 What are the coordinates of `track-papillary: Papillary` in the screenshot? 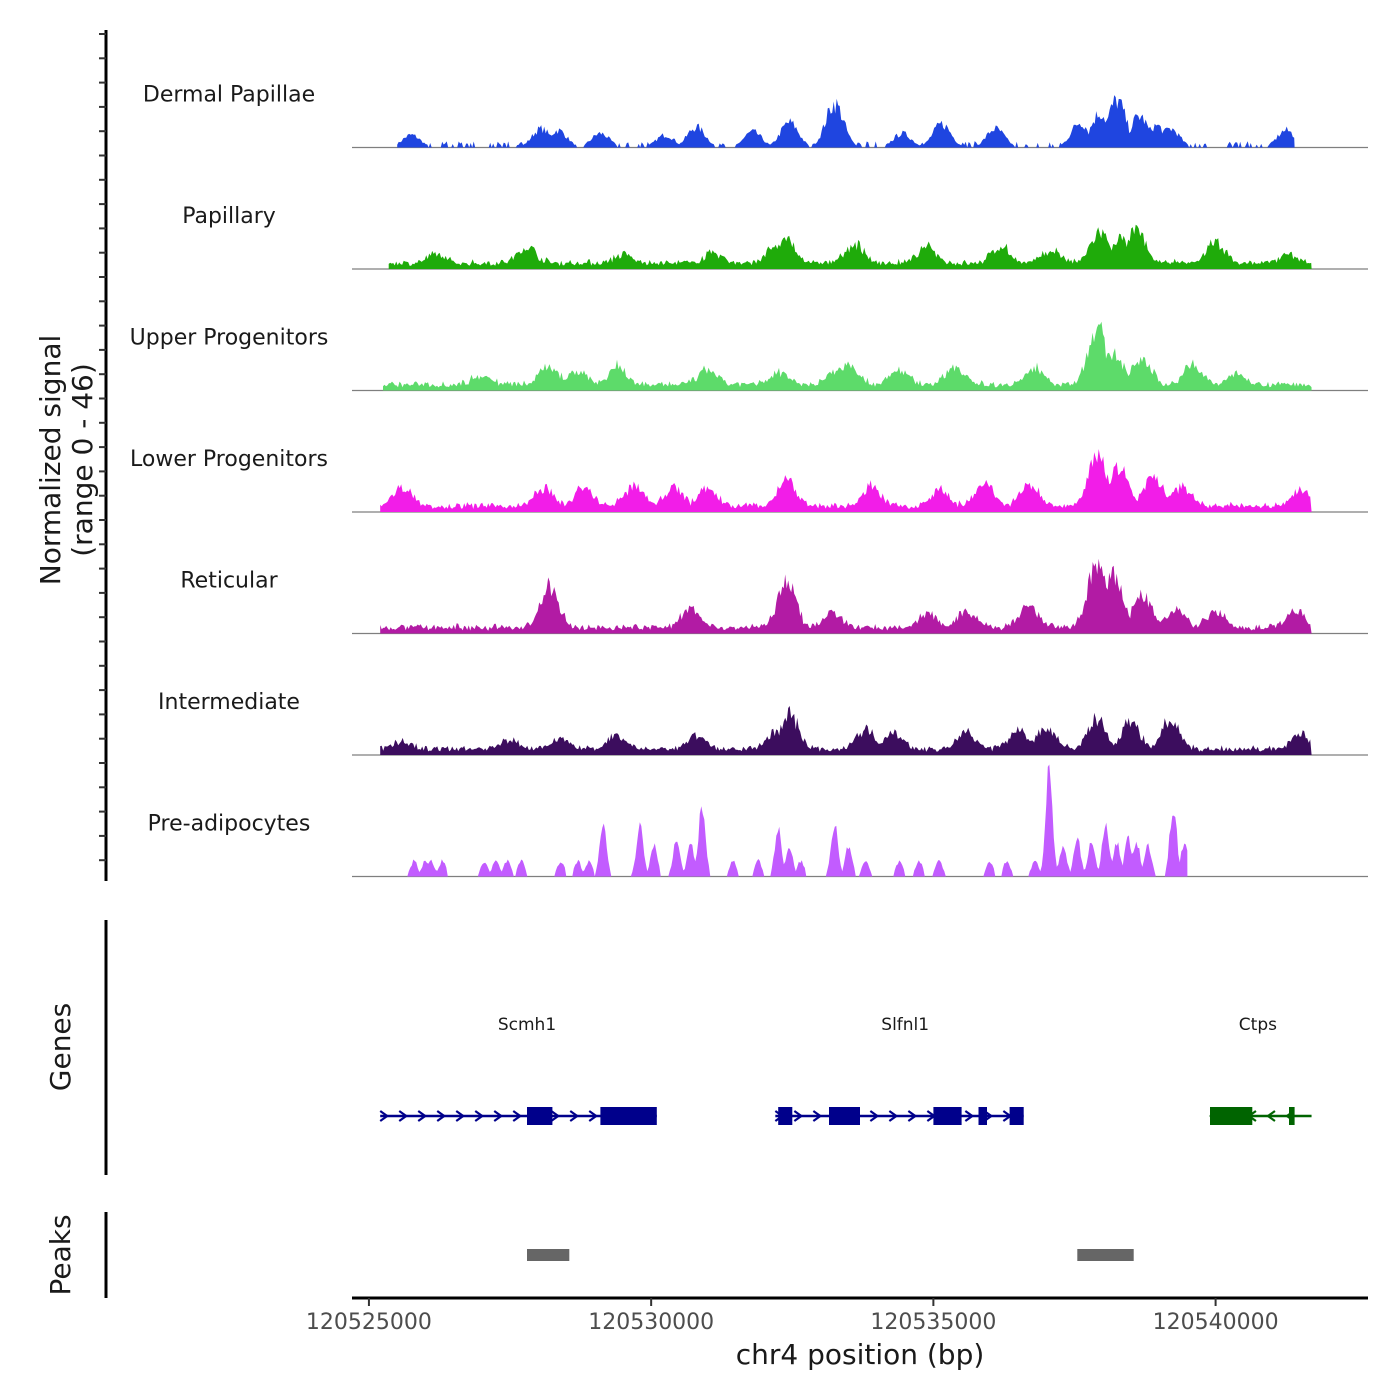 It's located at (775, 237).